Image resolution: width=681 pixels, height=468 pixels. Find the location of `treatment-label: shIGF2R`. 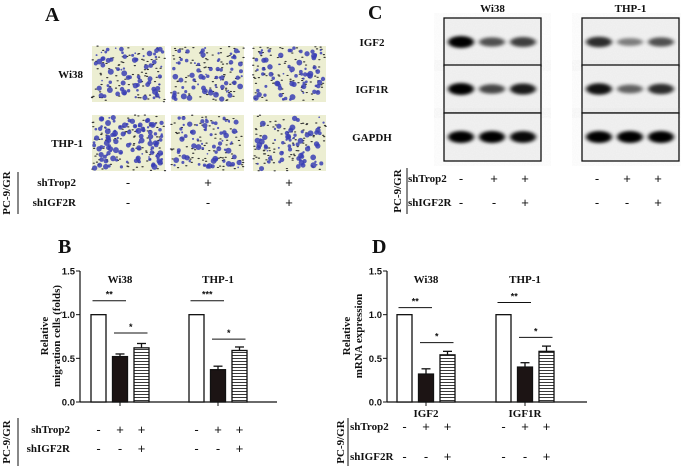

treatment-label: shIGF2R is located at coordinates (430, 203).